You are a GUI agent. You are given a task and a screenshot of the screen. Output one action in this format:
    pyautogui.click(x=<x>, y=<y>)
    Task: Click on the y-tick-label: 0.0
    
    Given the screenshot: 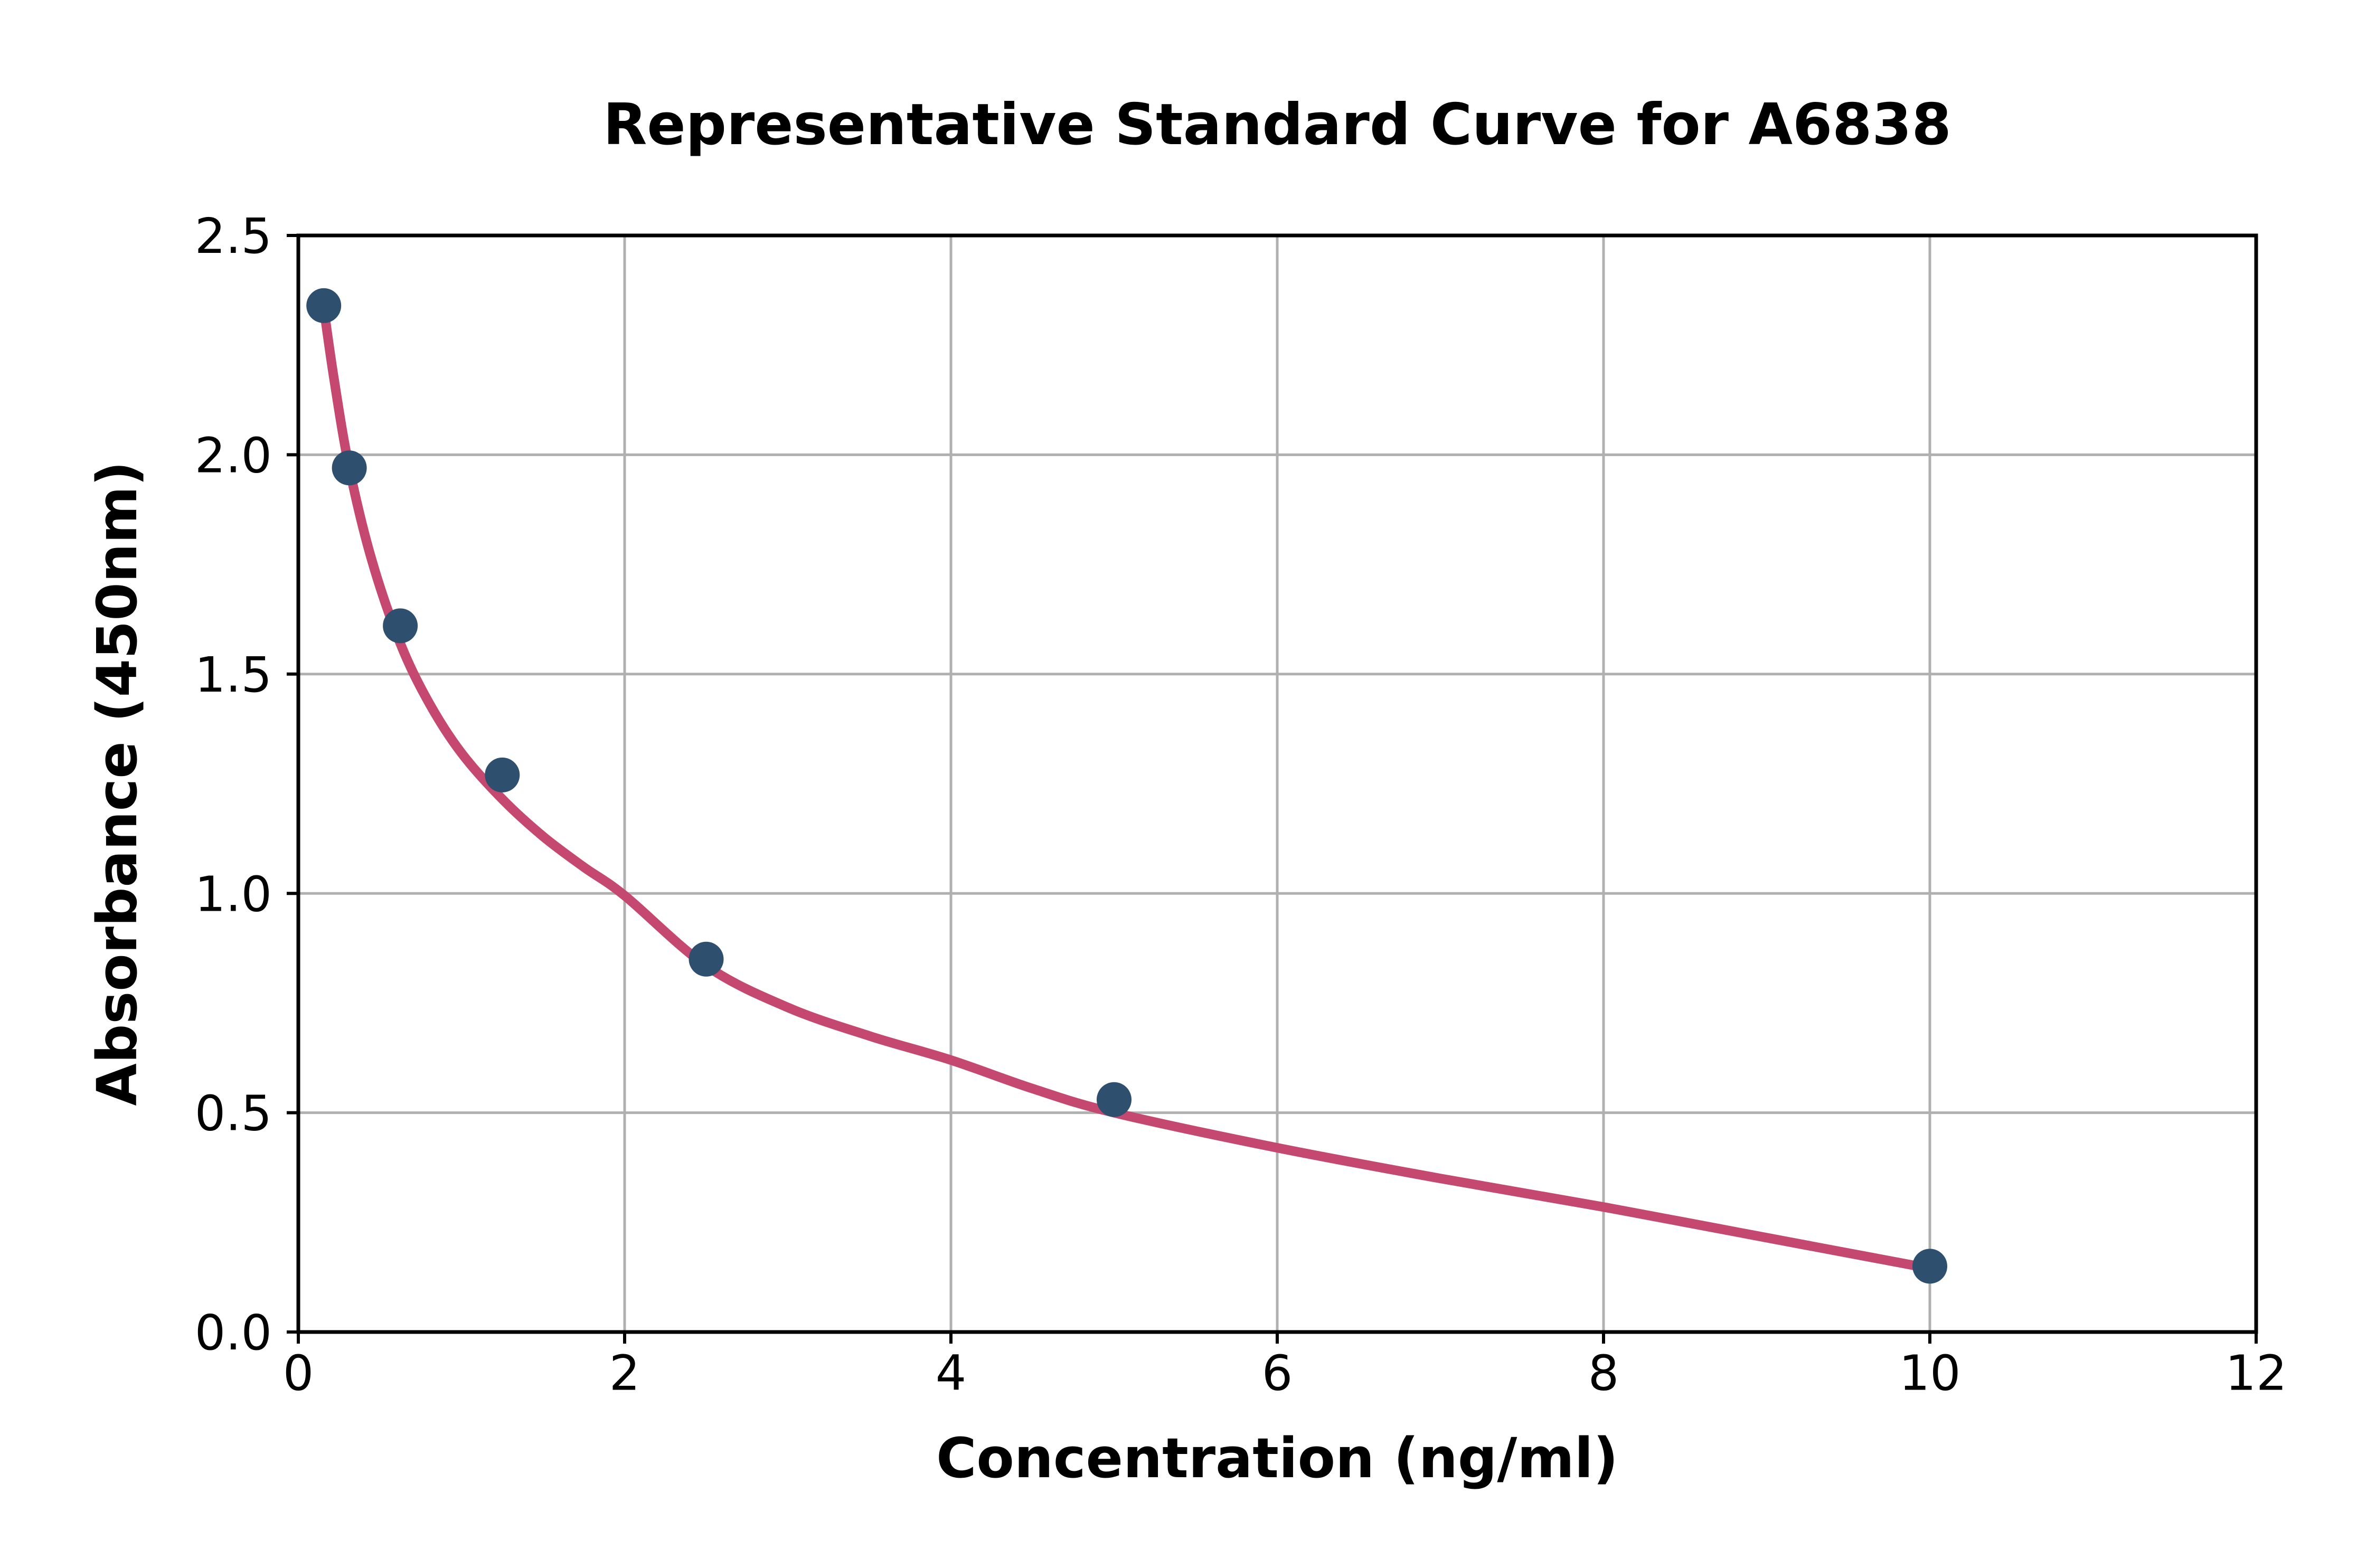 What is the action you would take?
    pyautogui.click(x=234, y=1333)
    